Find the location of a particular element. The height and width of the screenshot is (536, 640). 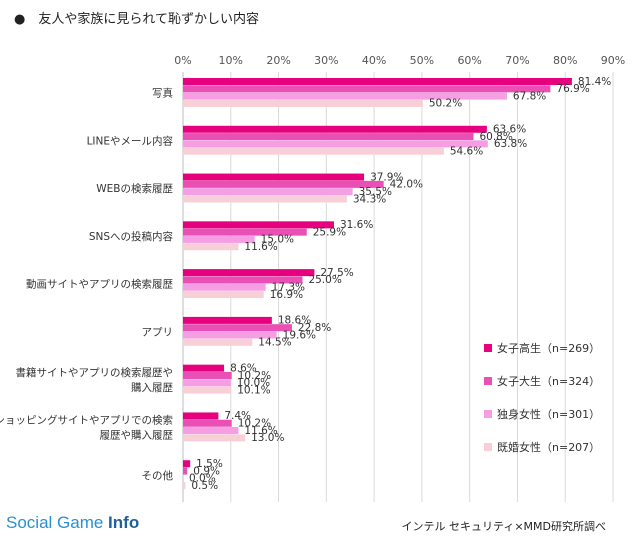

data-label: 31.6% is located at coordinates (356, 225).